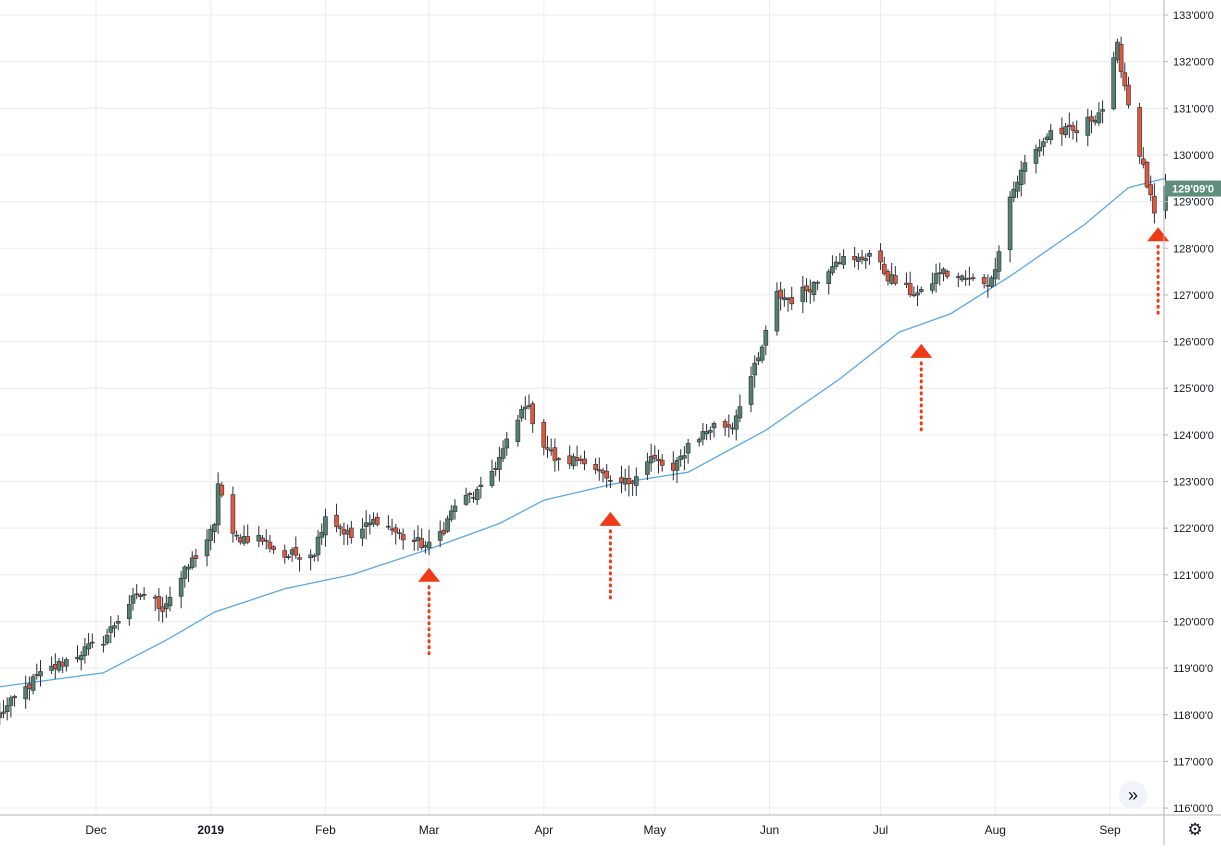 This screenshot has height=850, width=1221. Describe the element at coordinates (1193, 529) in the screenshot. I see `y-tick-label: 122'00'0` at that location.